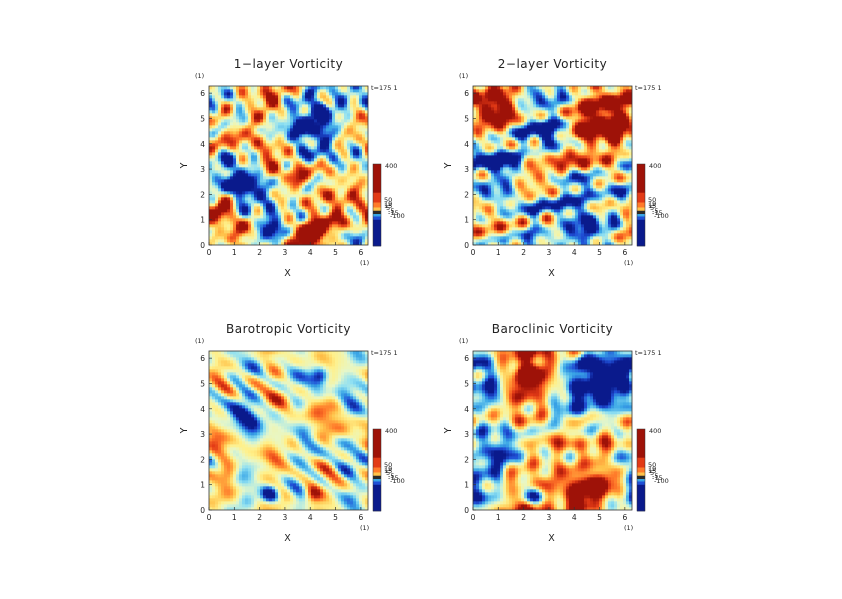  Describe the element at coordinates (552, 64) in the screenshot. I see `panel-title: 2−layer Vorticity` at that location.